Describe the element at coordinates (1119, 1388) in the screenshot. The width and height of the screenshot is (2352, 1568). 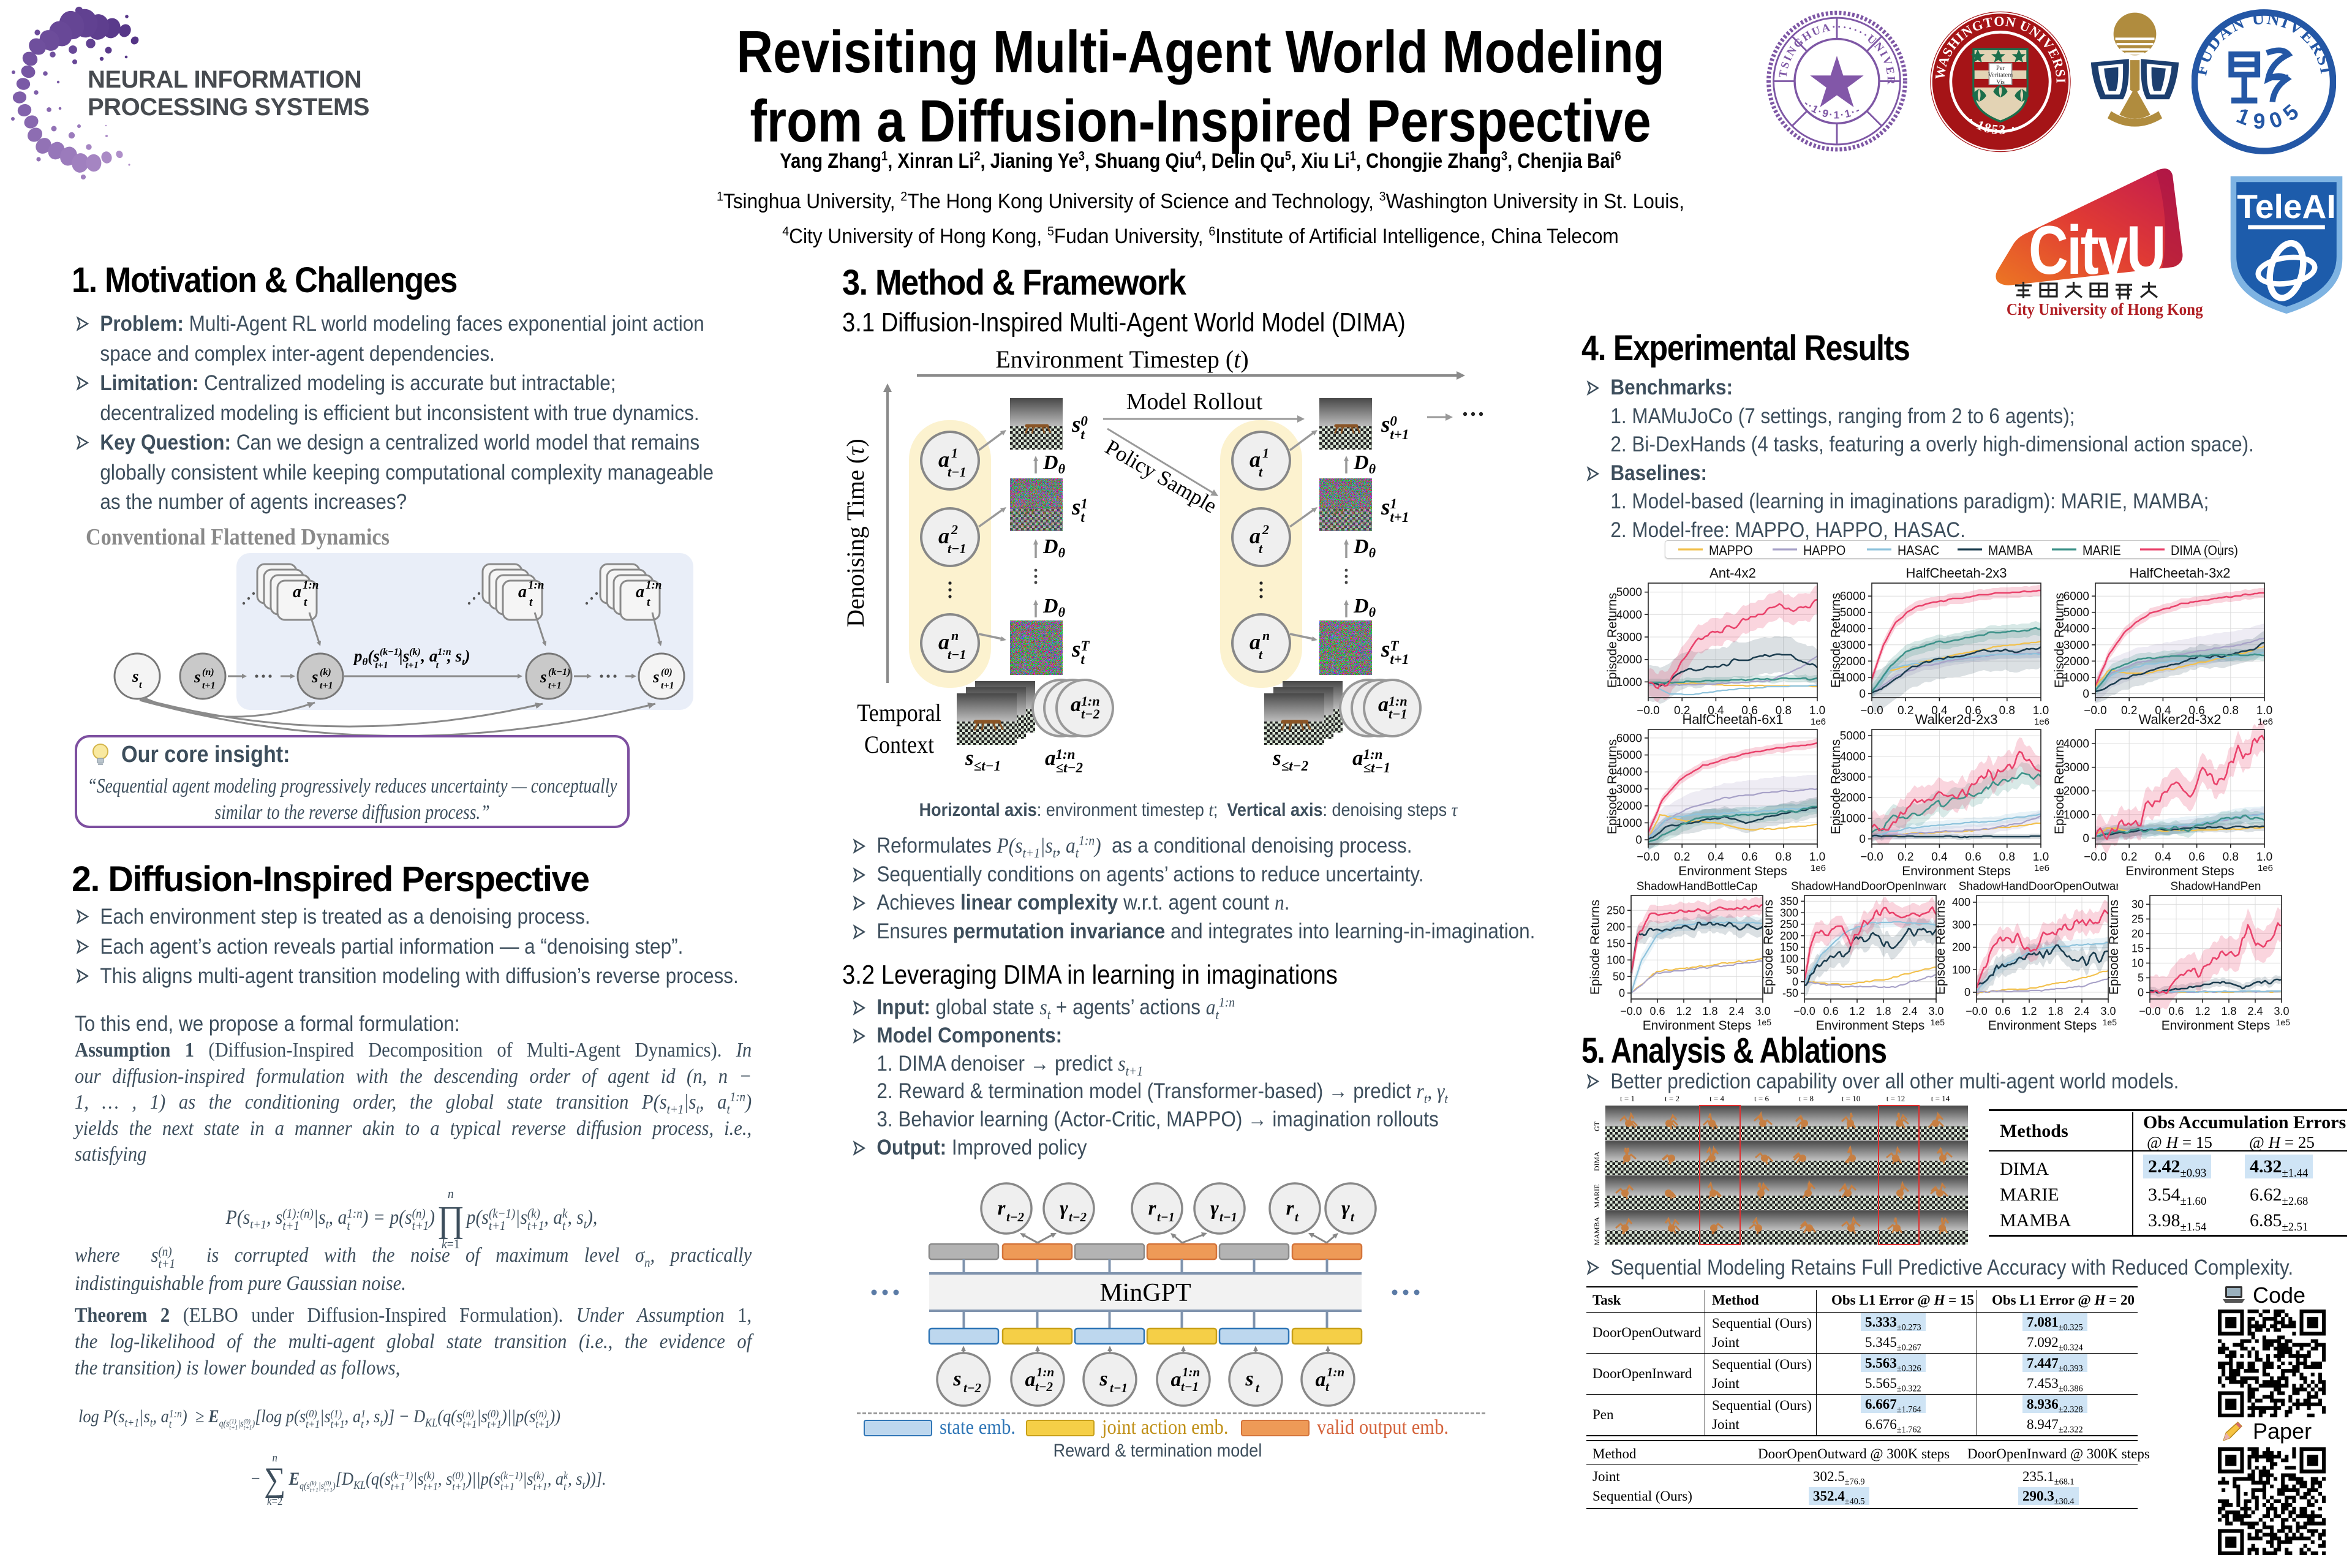
I see `svg-text: t−1` at that location.